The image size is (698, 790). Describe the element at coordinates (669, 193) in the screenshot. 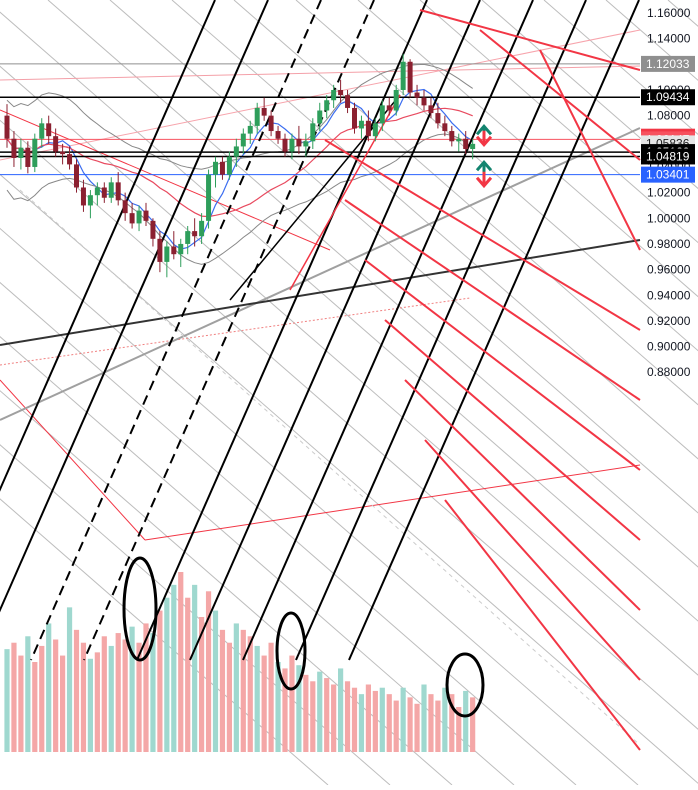

I see `y-axis-tick-label: 1.02000` at that location.